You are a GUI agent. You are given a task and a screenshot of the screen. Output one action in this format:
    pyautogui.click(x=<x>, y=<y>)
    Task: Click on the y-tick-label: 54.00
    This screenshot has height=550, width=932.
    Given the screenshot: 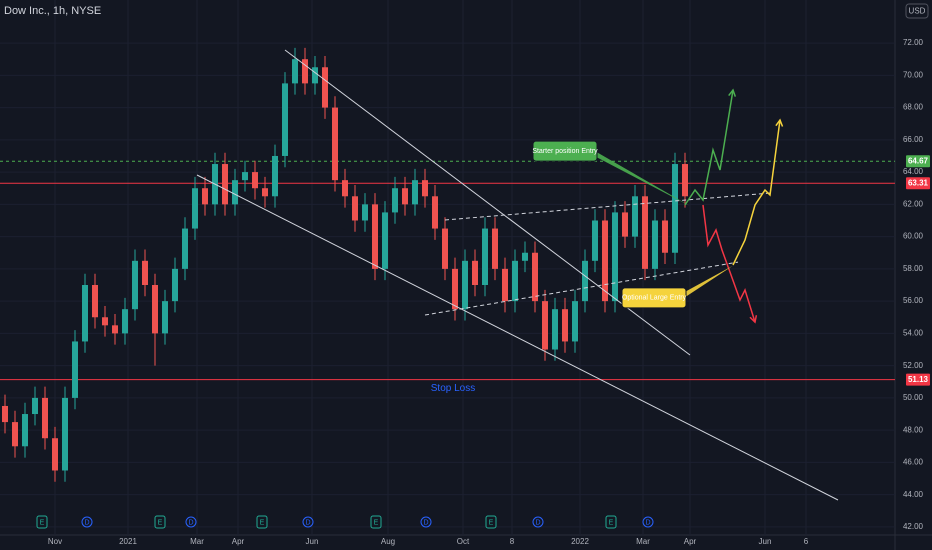 What is the action you would take?
    pyautogui.click(x=913, y=332)
    